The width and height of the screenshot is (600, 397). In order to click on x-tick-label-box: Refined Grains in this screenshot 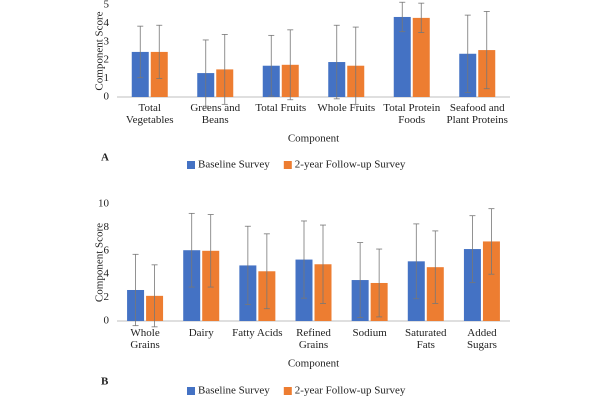, I will do `click(313, 339)`.